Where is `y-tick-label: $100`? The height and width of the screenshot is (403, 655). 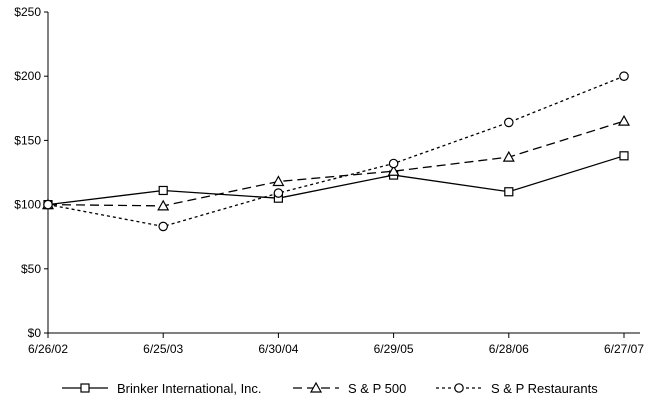
y-tick-label: $100 is located at coordinates (27, 205).